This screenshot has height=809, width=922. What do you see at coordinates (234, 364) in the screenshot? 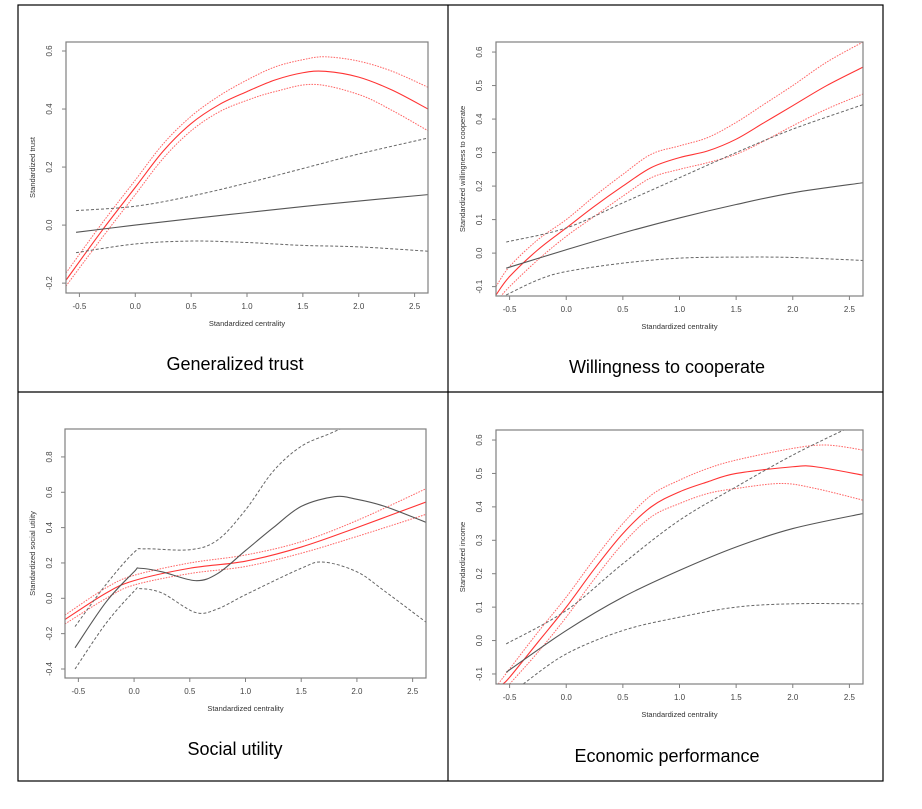
I see `panel-caption: Generalized trust` at bounding box center [234, 364].